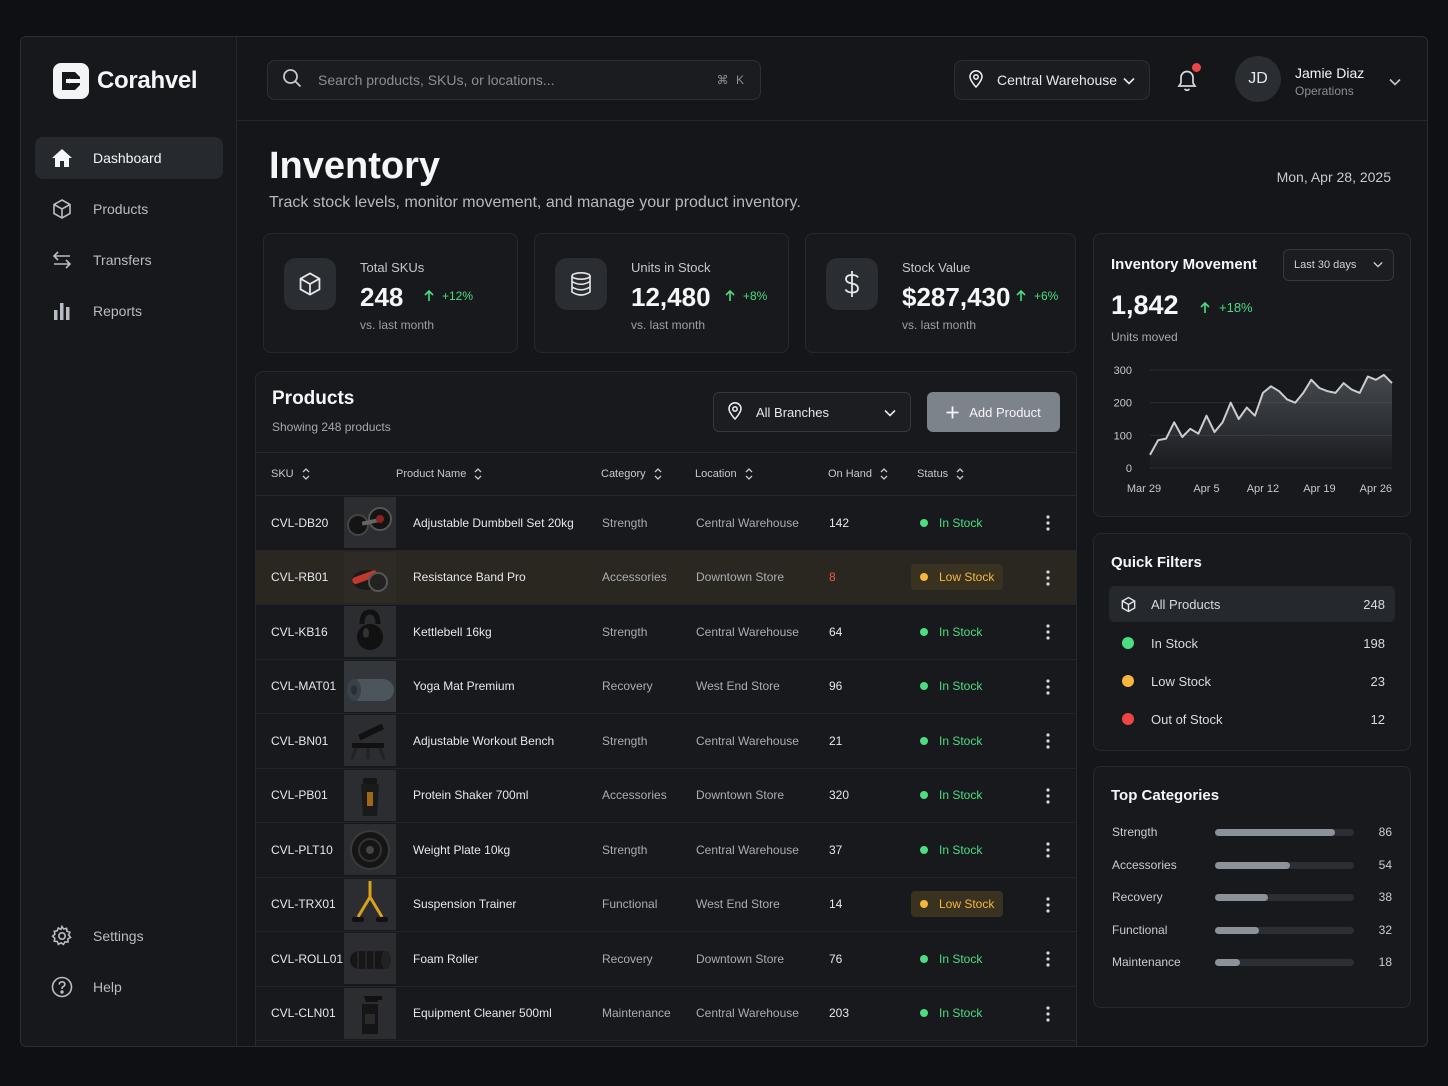 This screenshot has width=1448, height=1086. I want to click on status-cell: Low Stock, so click(957, 905).